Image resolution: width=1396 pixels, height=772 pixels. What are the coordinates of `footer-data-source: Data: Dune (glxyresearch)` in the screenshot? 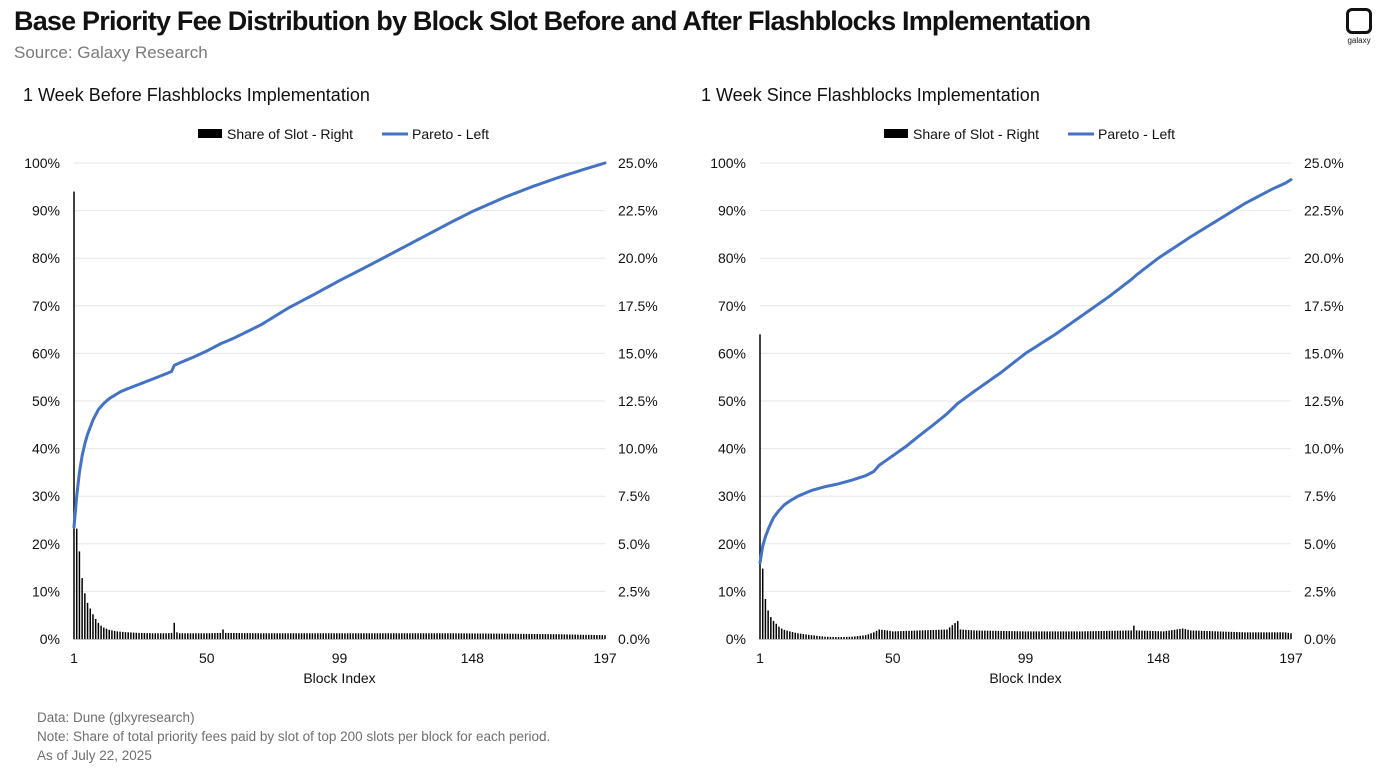 It's located at (116, 717).